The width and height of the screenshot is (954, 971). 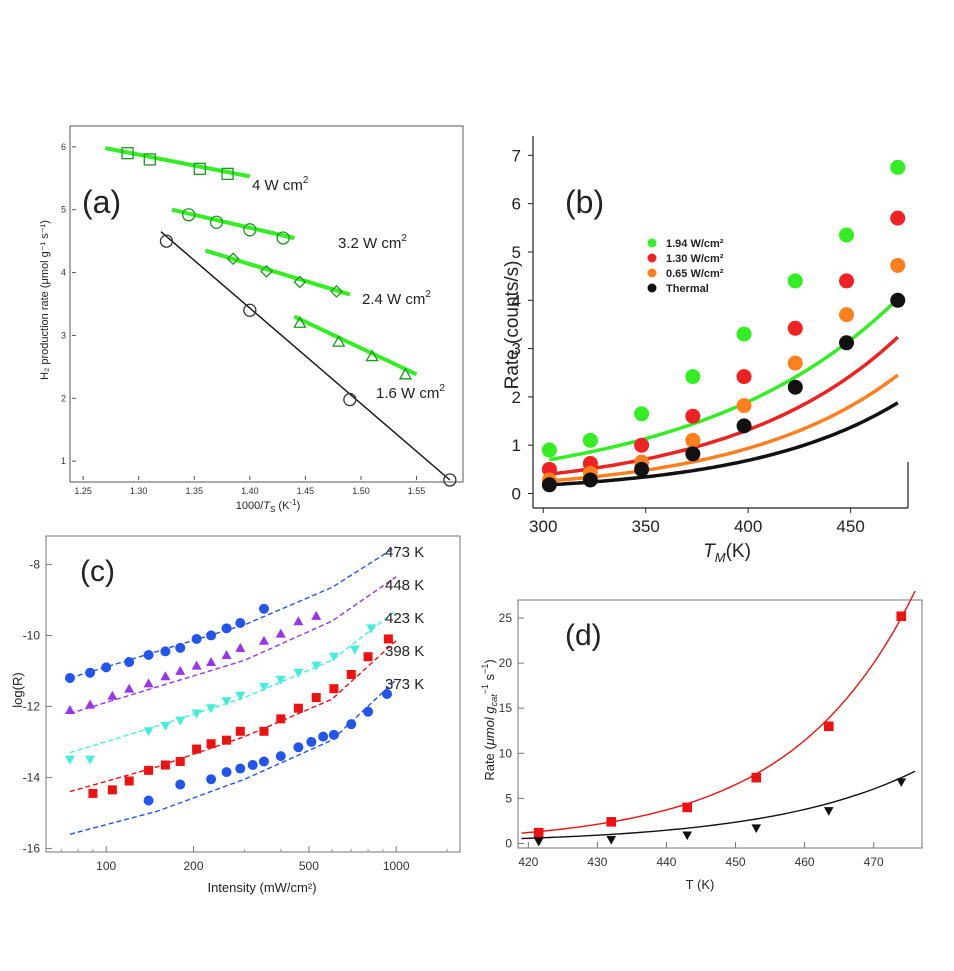 I want to click on a-xtick-label: 1.35, so click(x=194, y=491).